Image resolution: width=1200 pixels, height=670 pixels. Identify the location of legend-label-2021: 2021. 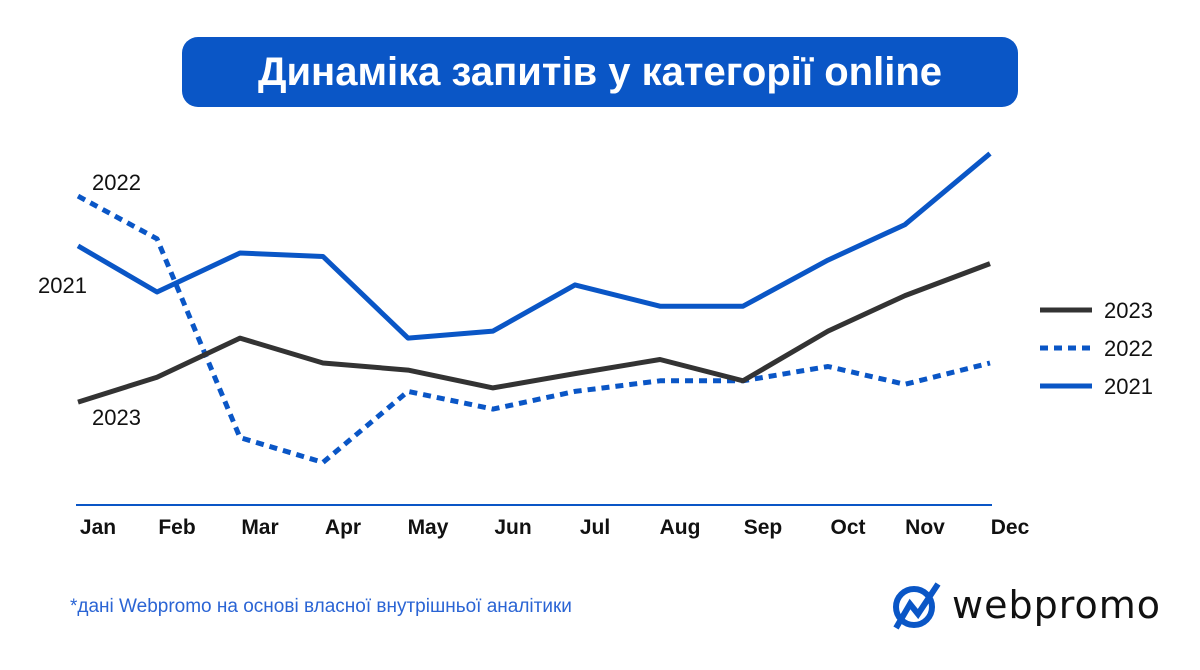
(1128, 386).